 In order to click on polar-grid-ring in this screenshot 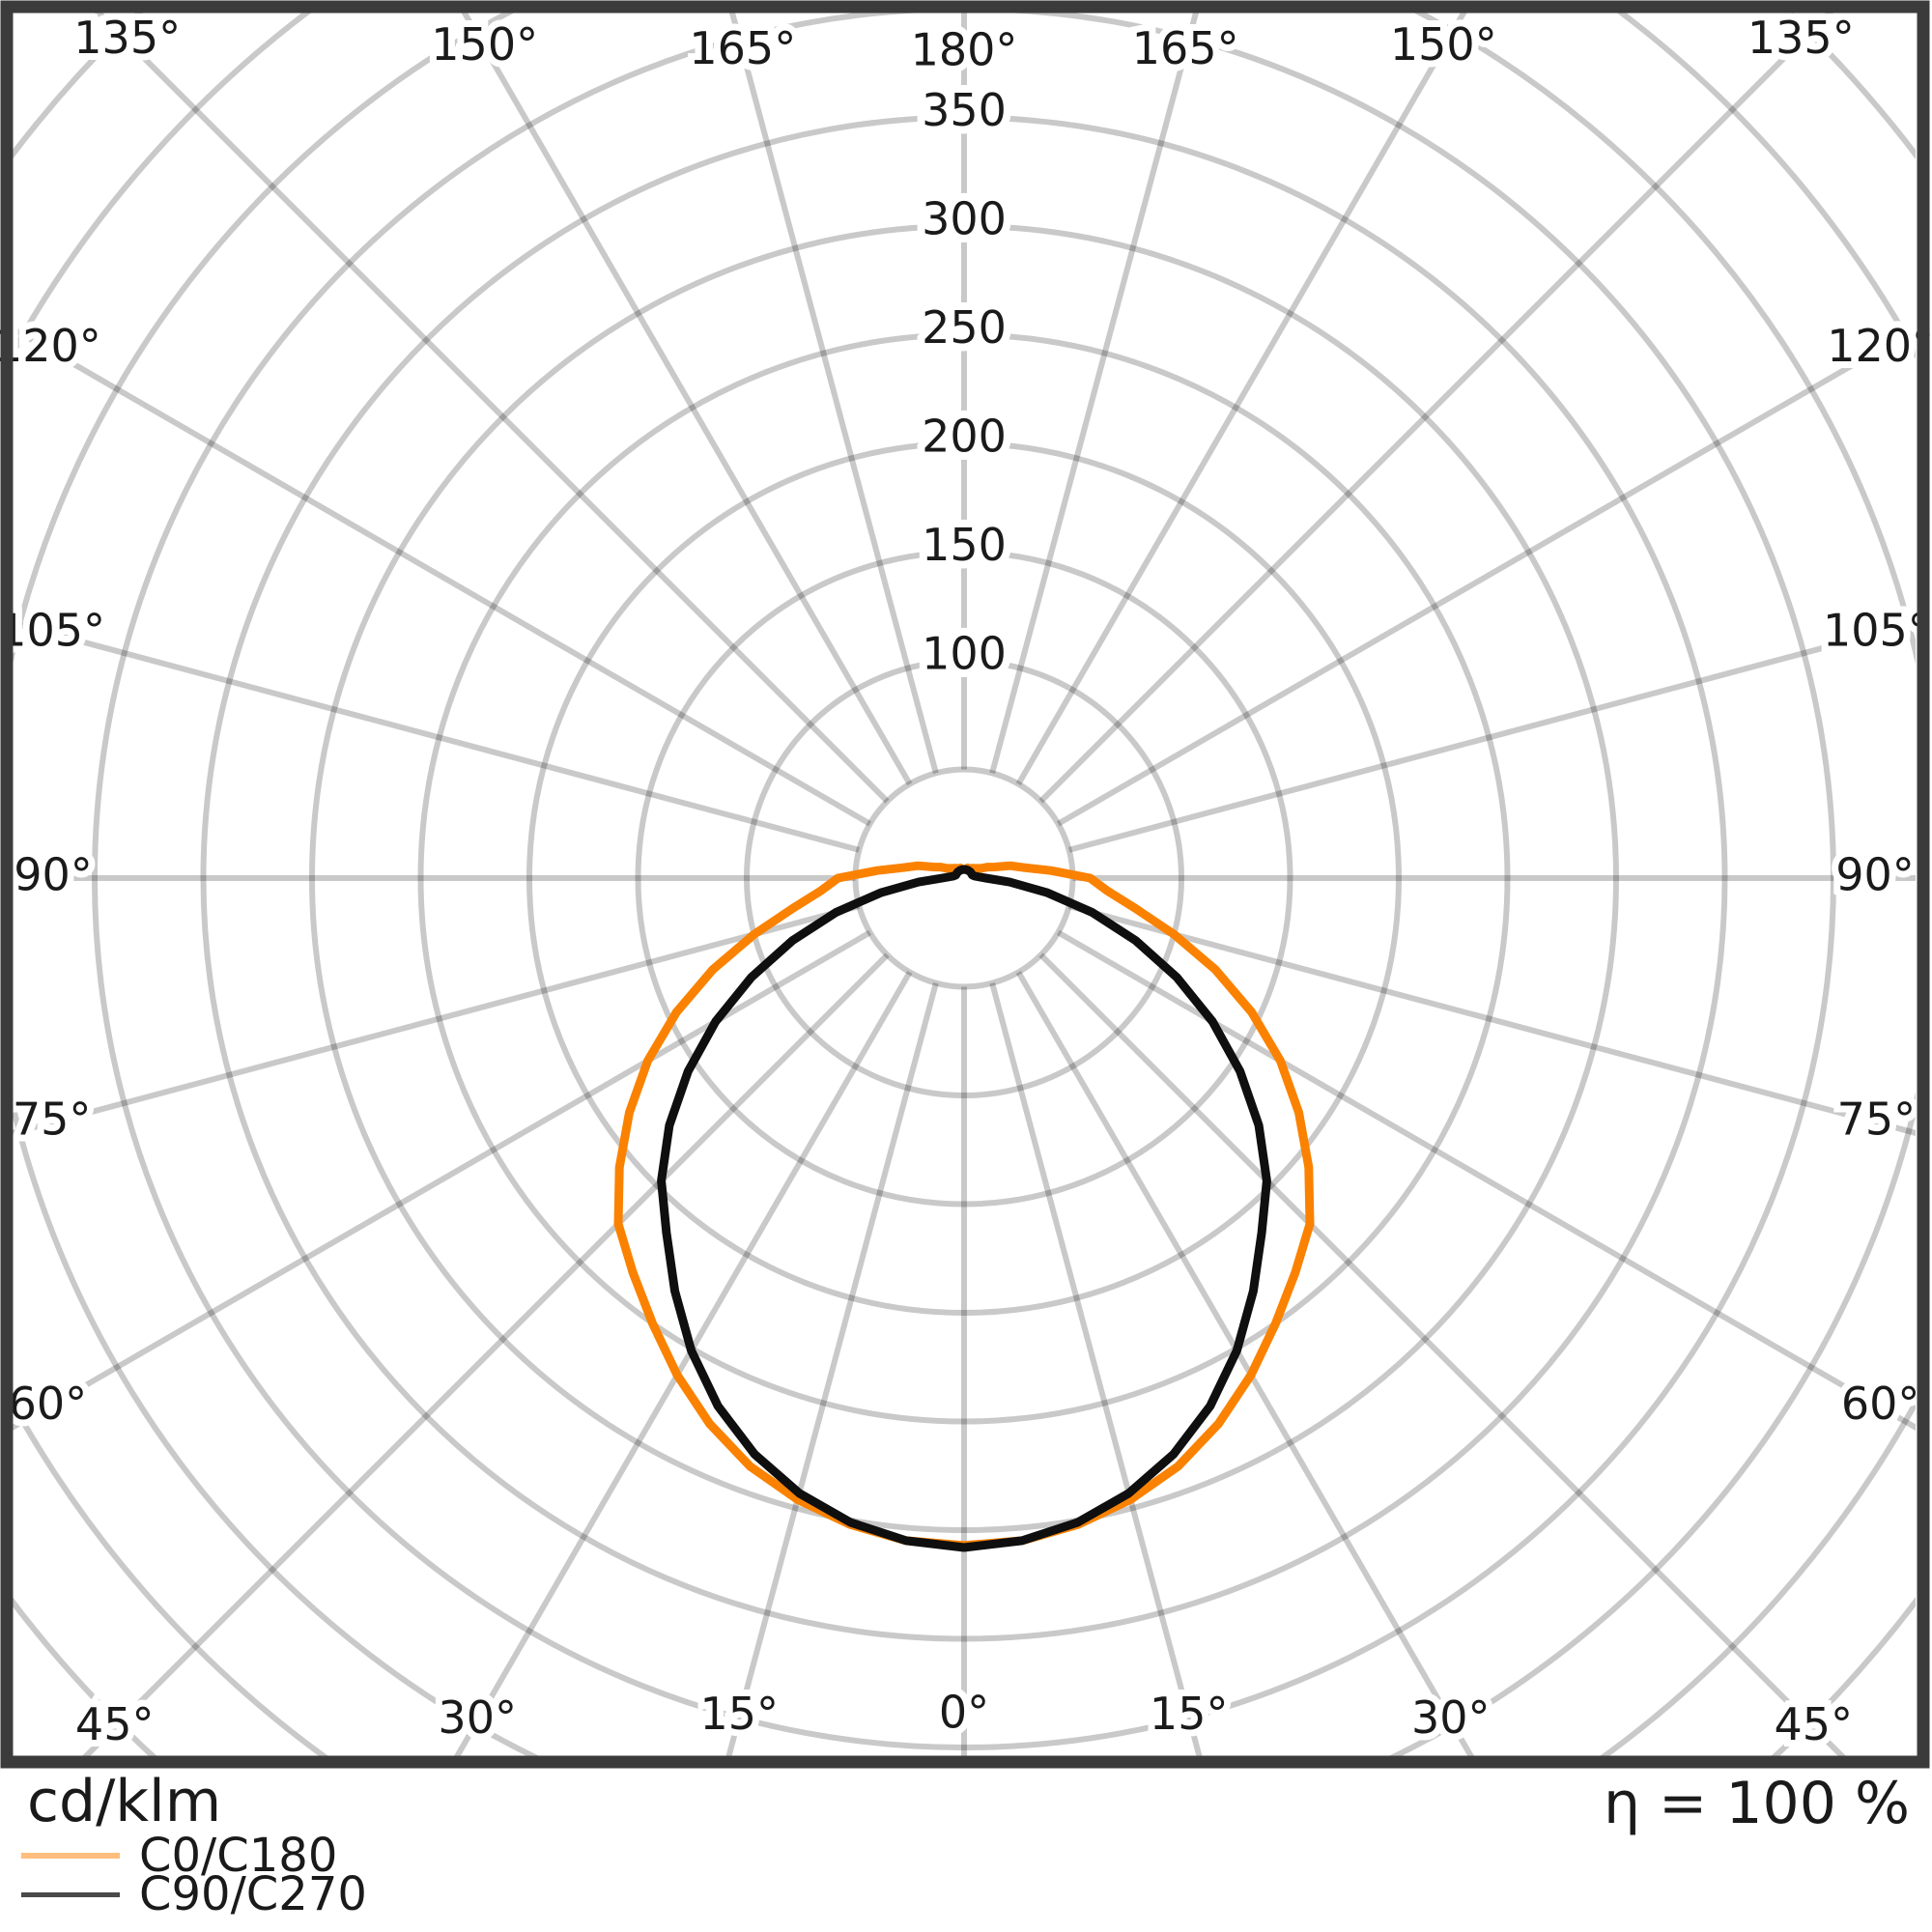, I will do `click(964, 878)`.